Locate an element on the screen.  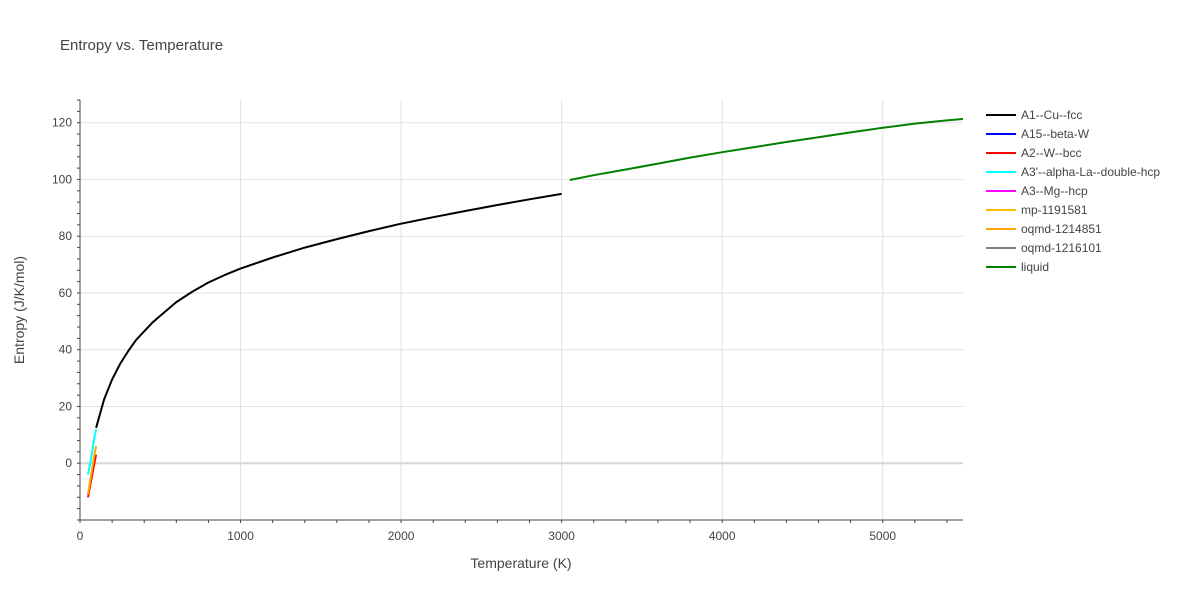
legend-label: A2--W--bcc is located at coordinates (1051, 153).